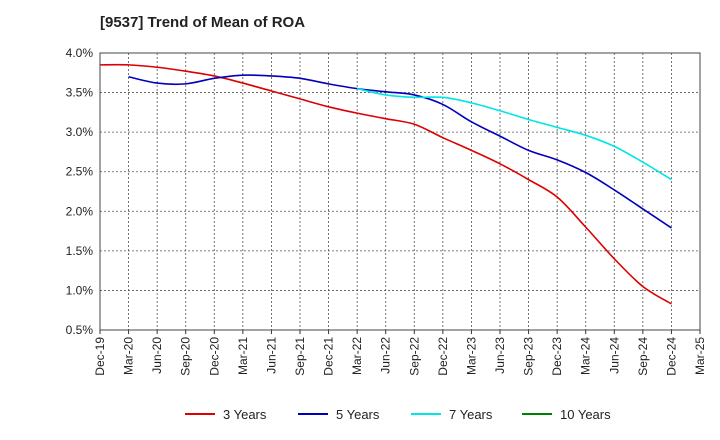 The width and height of the screenshot is (720, 440). I want to click on y-tick-label: 3.5%, so click(80, 93).